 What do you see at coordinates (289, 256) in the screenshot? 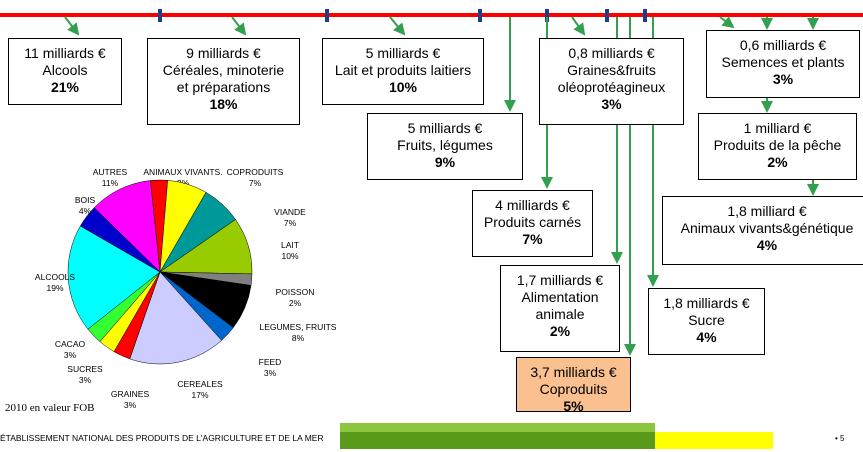
I see `pie-percent: 10%` at bounding box center [289, 256].